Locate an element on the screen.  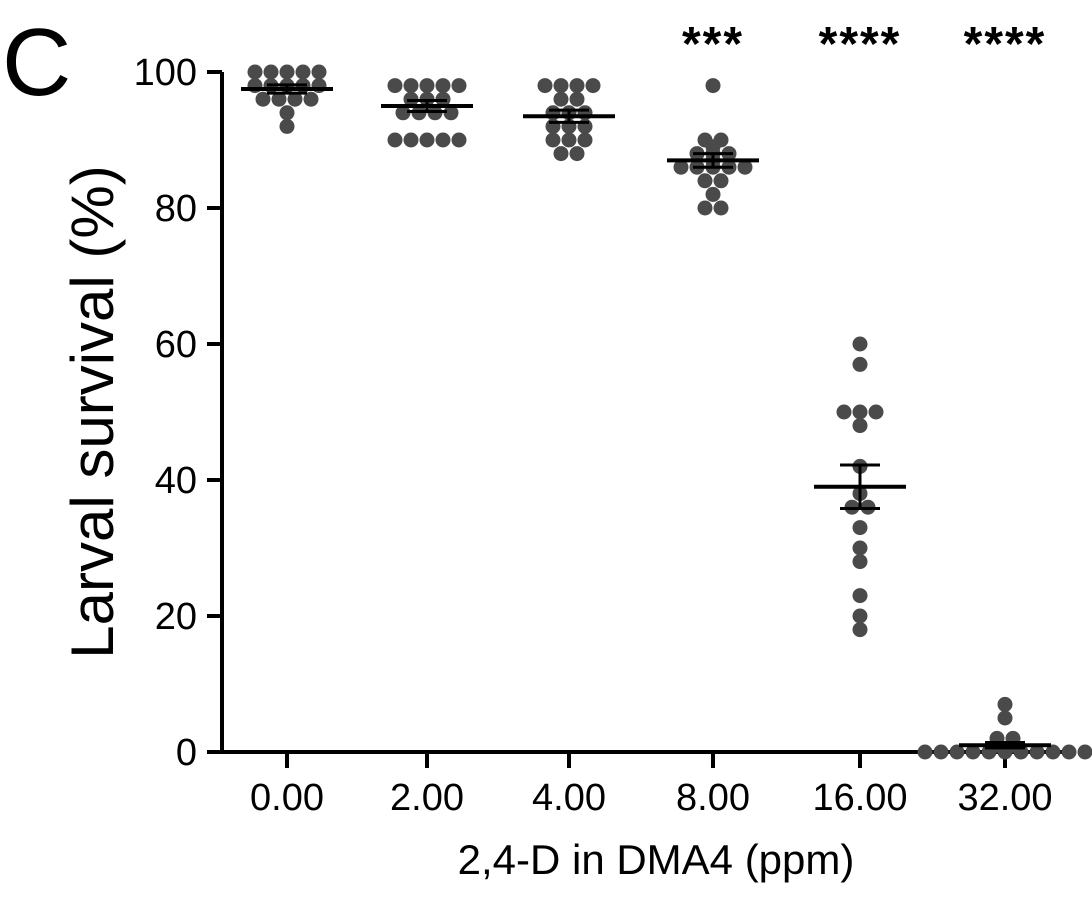
y-tick-label: 80 is located at coordinates (176, 209).